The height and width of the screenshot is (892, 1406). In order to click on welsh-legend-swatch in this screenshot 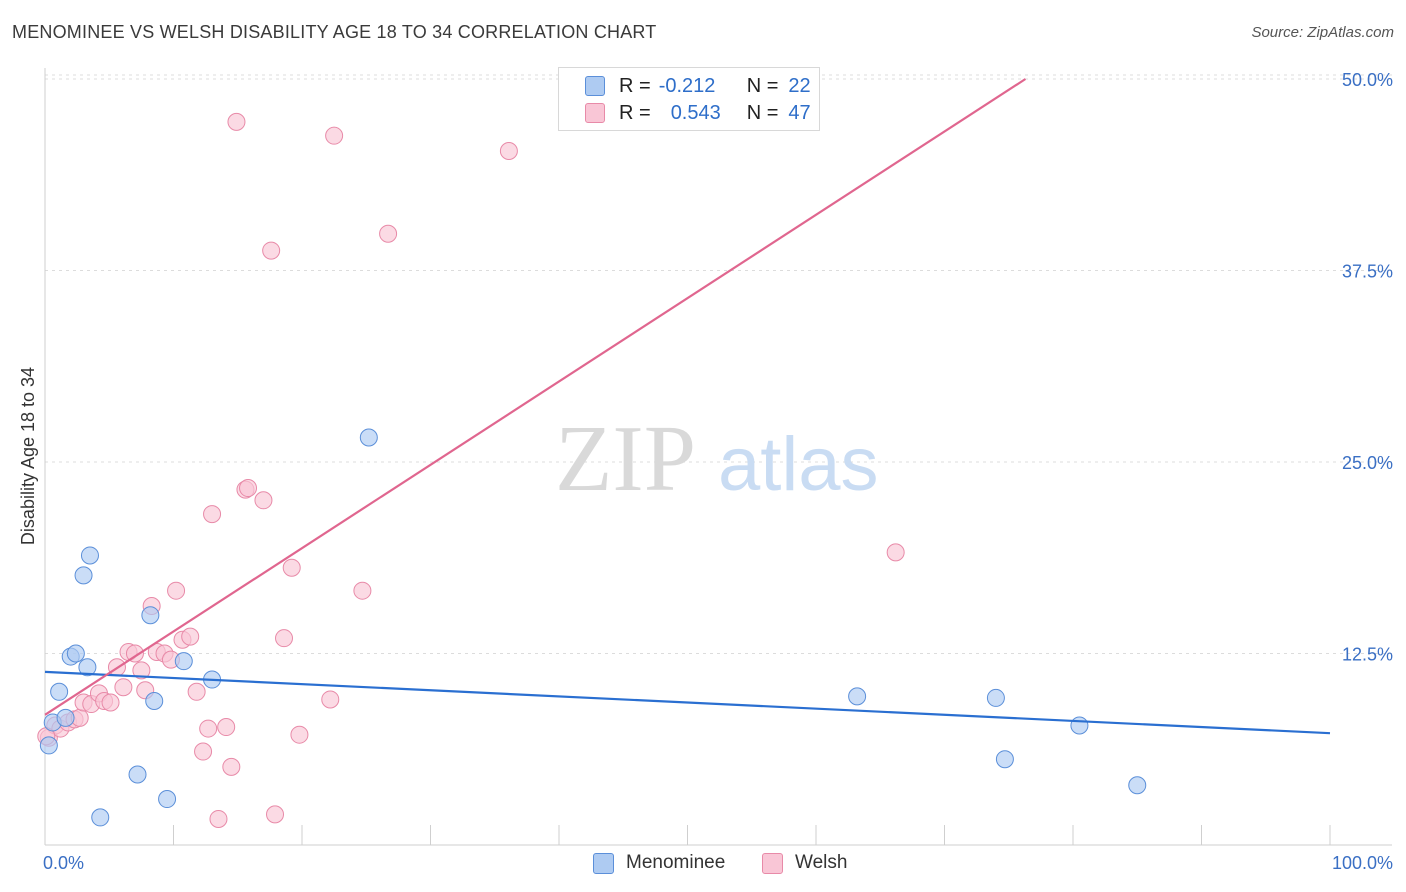, I will do `click(772, 863)`.